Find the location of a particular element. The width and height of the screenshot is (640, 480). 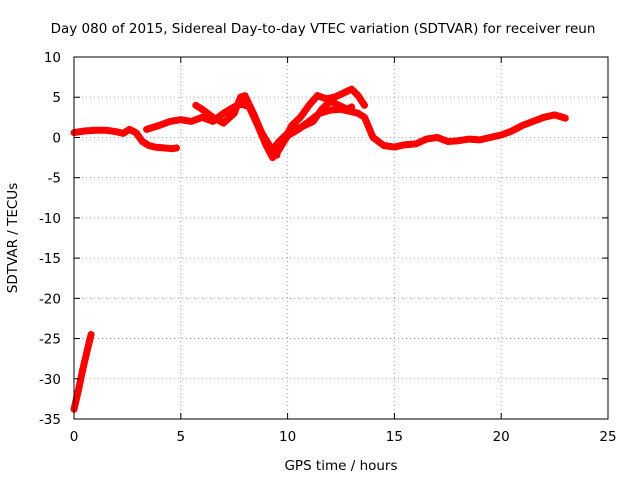

series-line-trace-e is located at coordinates (312, 125).